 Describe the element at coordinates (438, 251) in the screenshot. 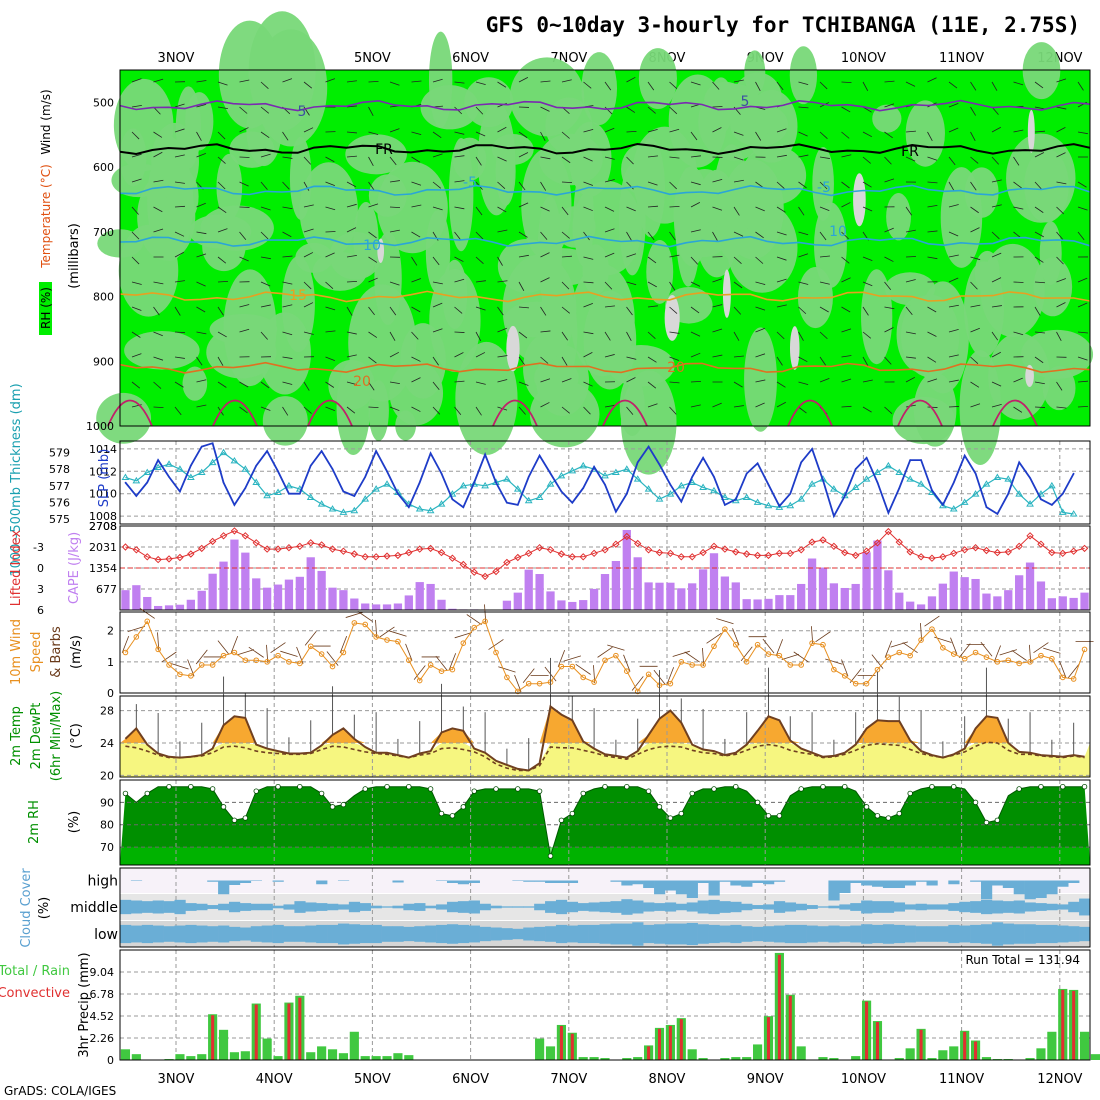

I see `rh-dry-area` at that location.